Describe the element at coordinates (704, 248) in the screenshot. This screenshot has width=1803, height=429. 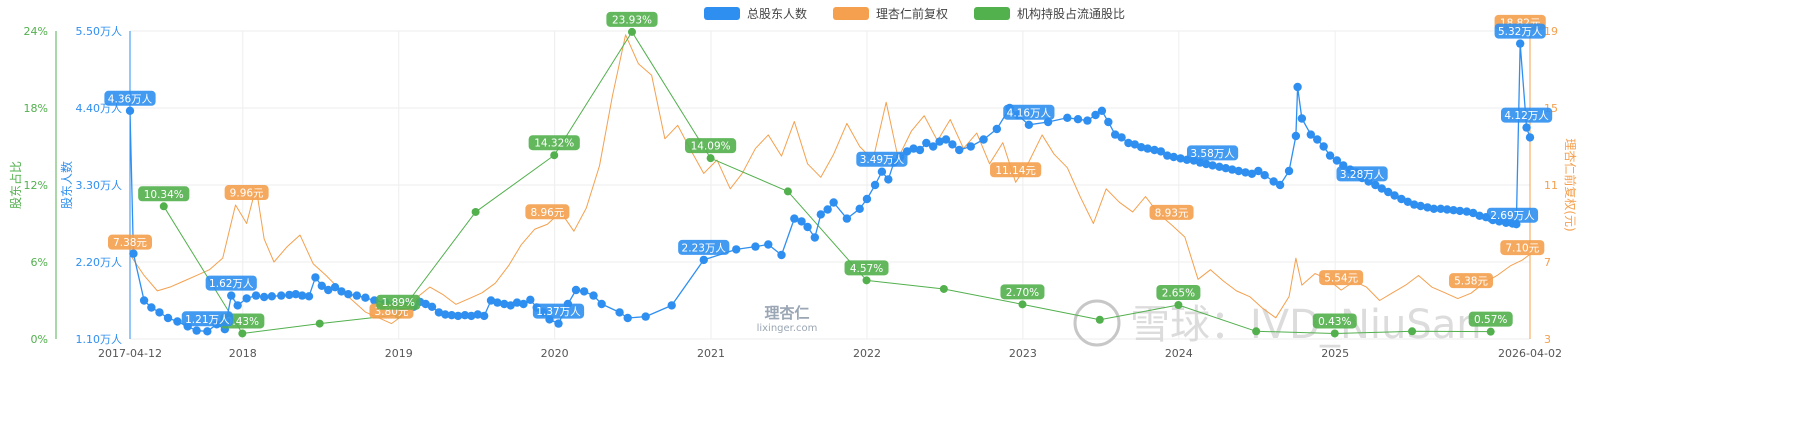
I see `holders-data-label-text: 2.23万人` at that location.